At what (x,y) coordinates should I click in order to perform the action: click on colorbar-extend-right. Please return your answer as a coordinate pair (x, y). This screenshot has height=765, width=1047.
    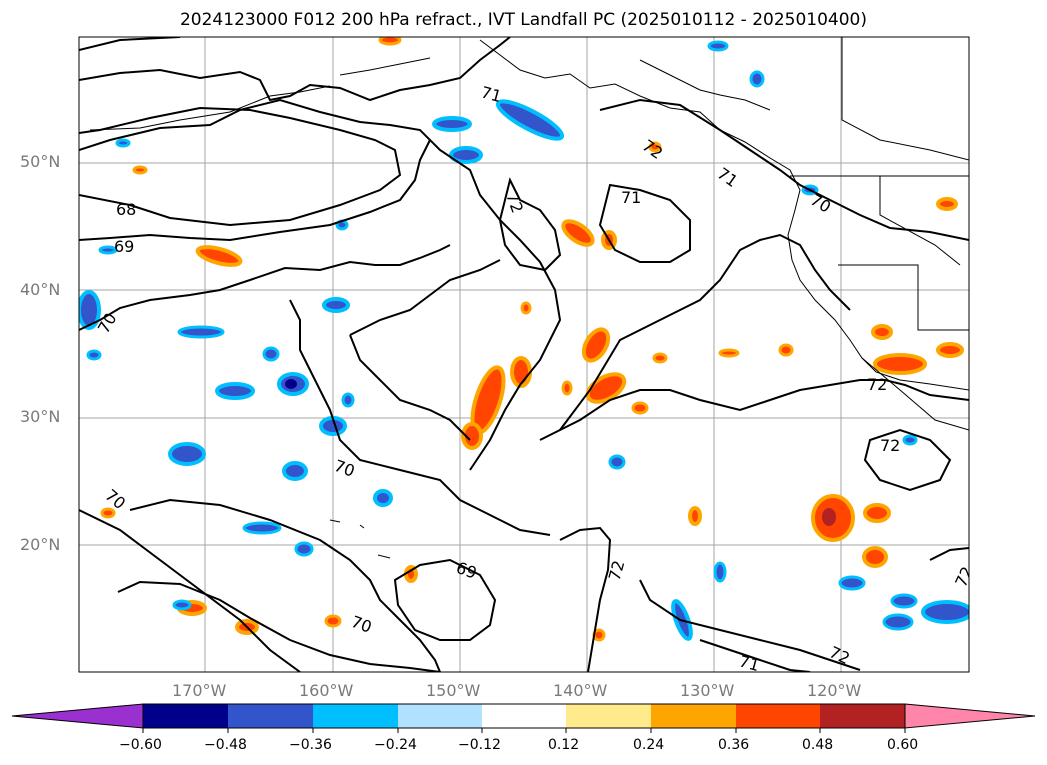
    Looking at the image, I should click on (970, 716).